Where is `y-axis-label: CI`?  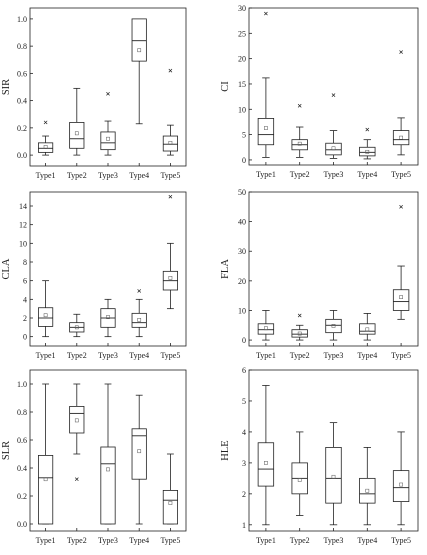
y-axis-label: CI is located at coordinates (225, 86).